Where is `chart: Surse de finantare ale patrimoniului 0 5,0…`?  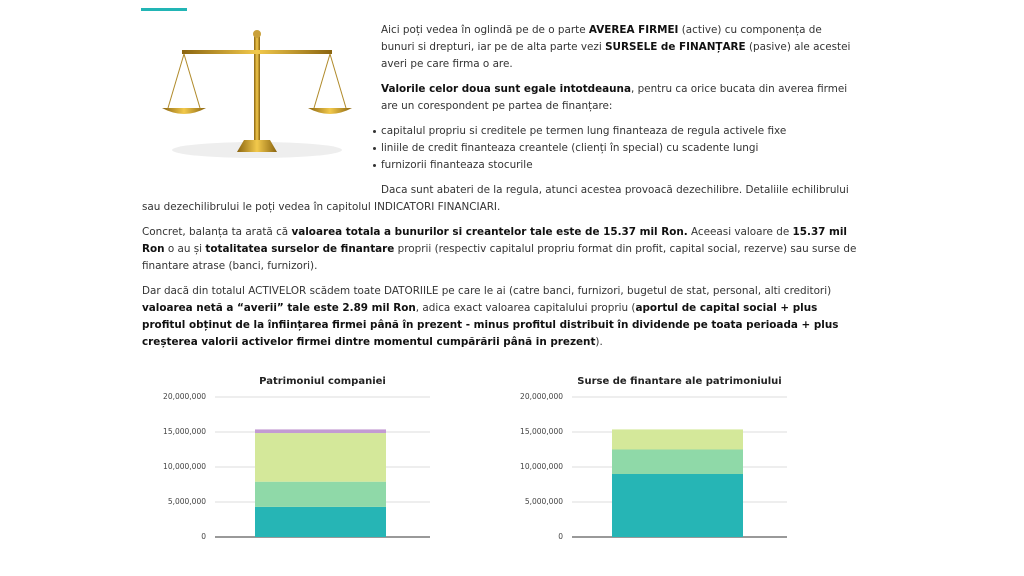
chart: Surse de finantare ale patrimoniului 0 5,0… is located at coordinates (653, 458).